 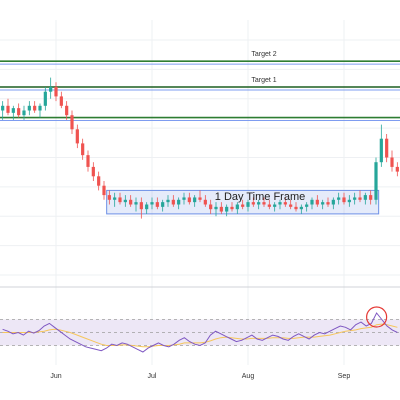 What do you see at coordinates (377, 317) in the screenshot?
I see `rsi-peak-highlight` at bounding box center [377, 317].